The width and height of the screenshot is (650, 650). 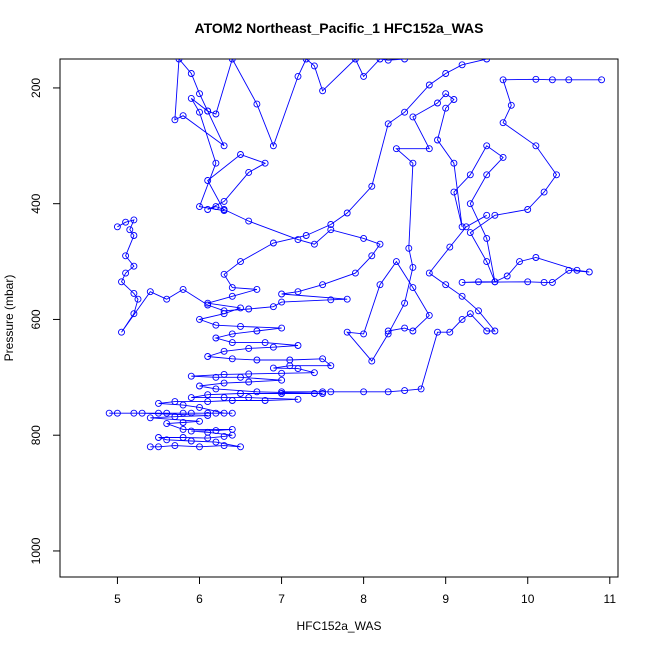 I want to click on x-axis-label: HFC152a_WAS, so click(x=339, y=626).